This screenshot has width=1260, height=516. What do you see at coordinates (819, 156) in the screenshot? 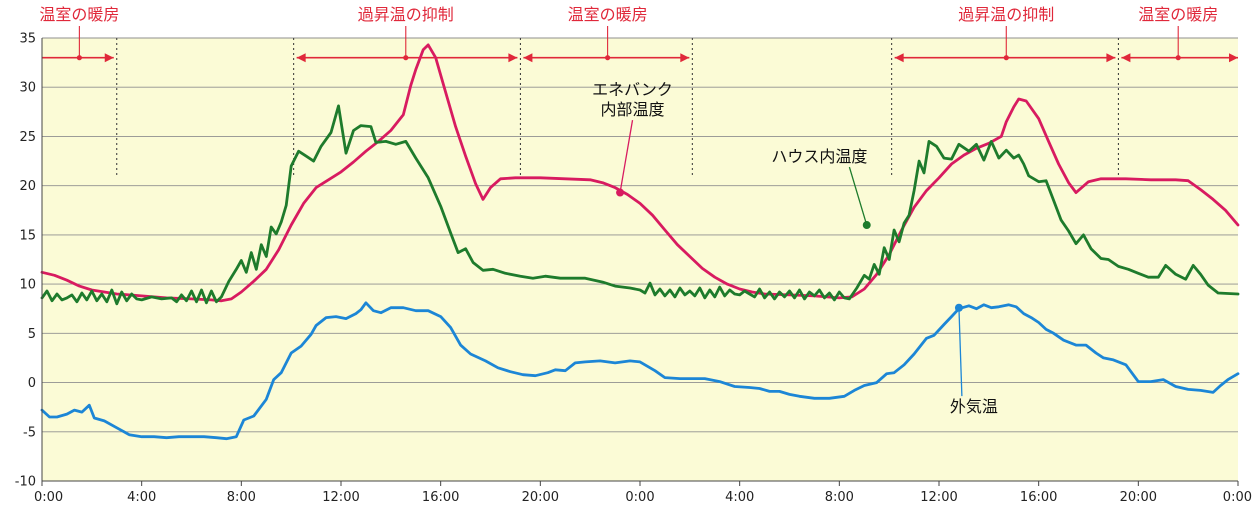
I see `annotation-label: ハウス内温度` at bounding box center [819, 156].